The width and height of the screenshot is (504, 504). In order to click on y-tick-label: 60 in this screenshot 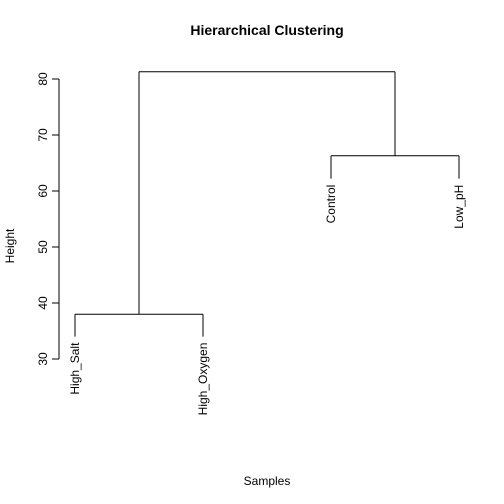, I will do `click(43, 191)`.